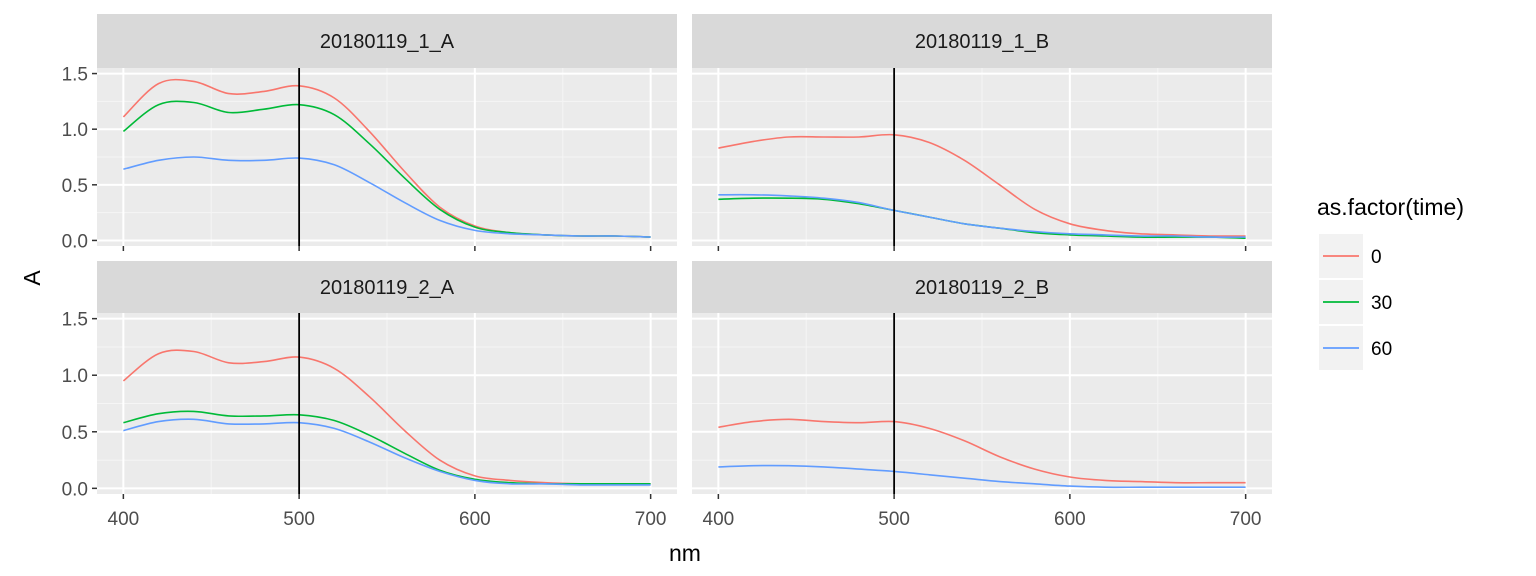  I want to click on legend: as.factor(time) 0 30 60, so click(1390, 282).